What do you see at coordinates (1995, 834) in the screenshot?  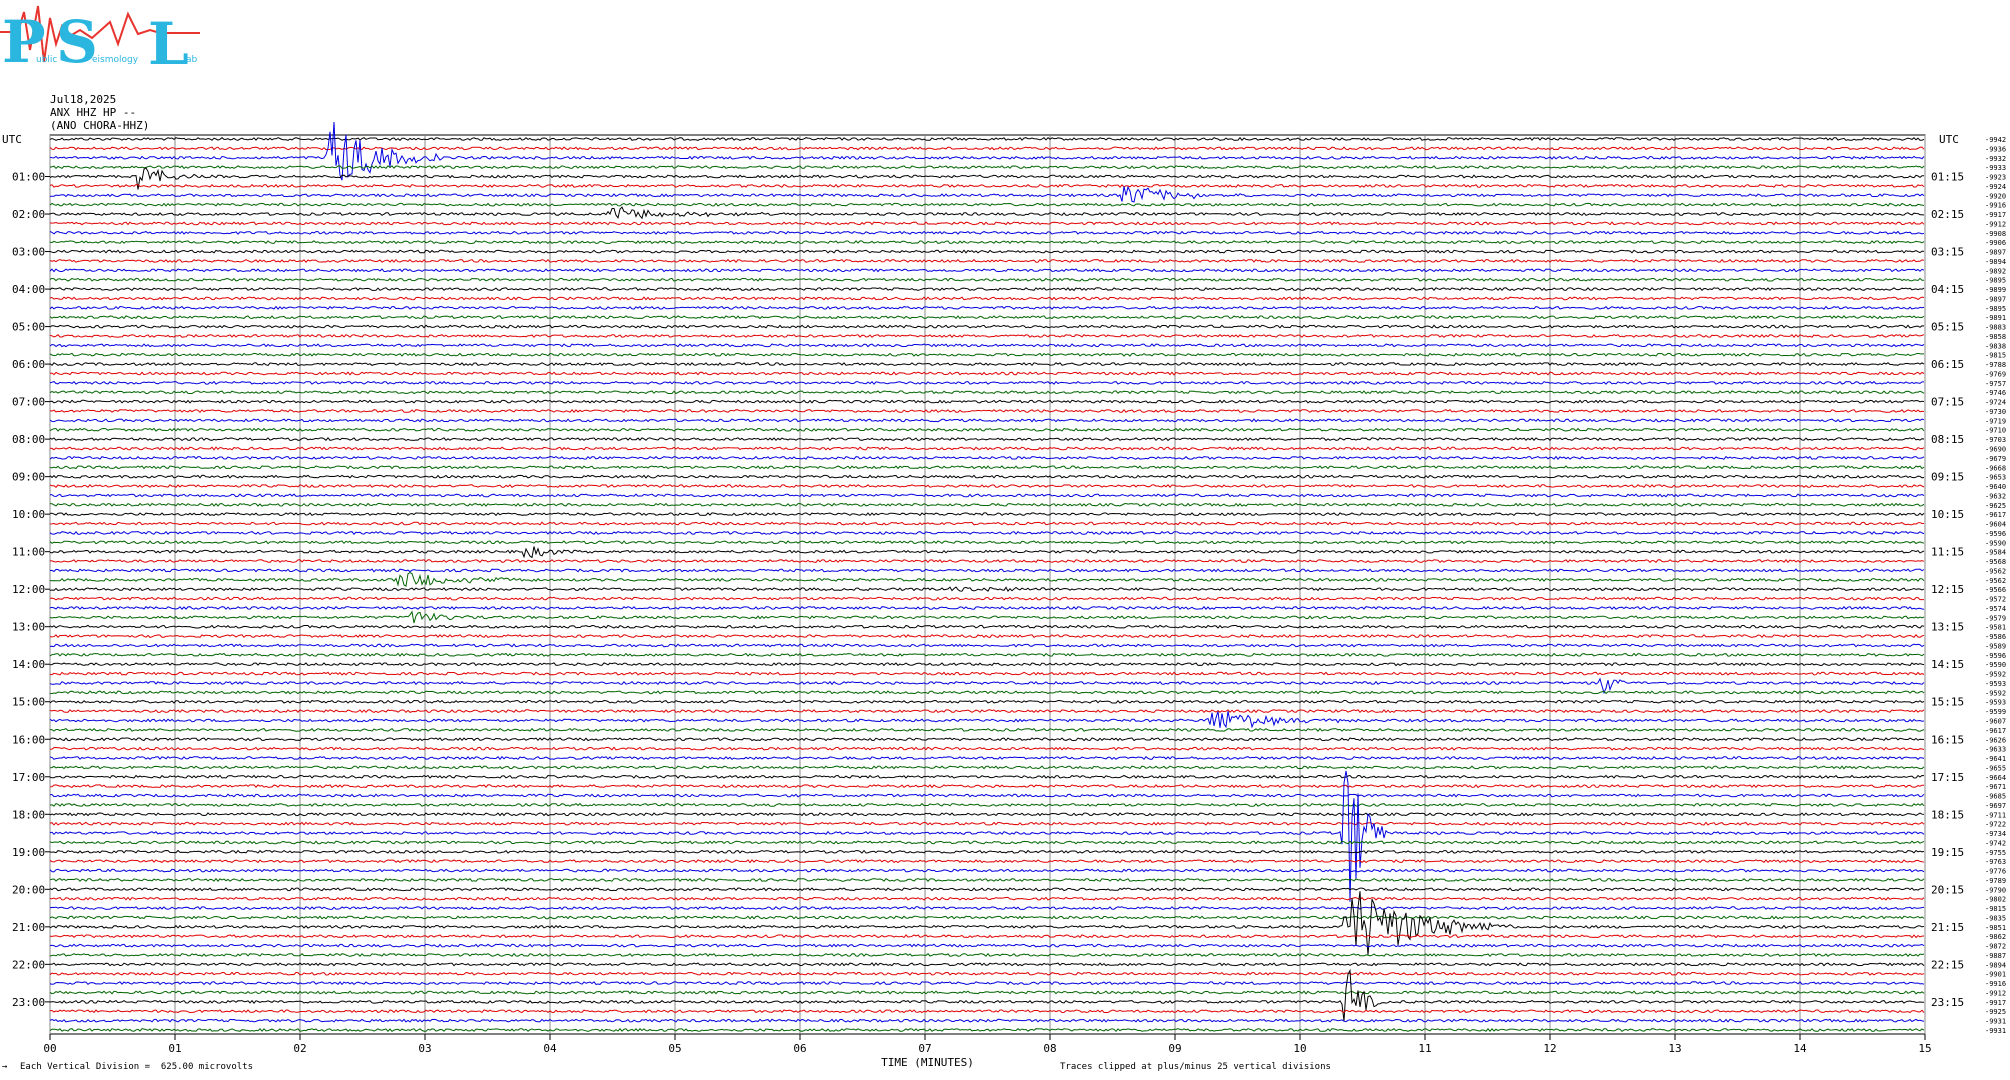 I see `trace-offset-label: -9734` at bounding box center [1995, 834].